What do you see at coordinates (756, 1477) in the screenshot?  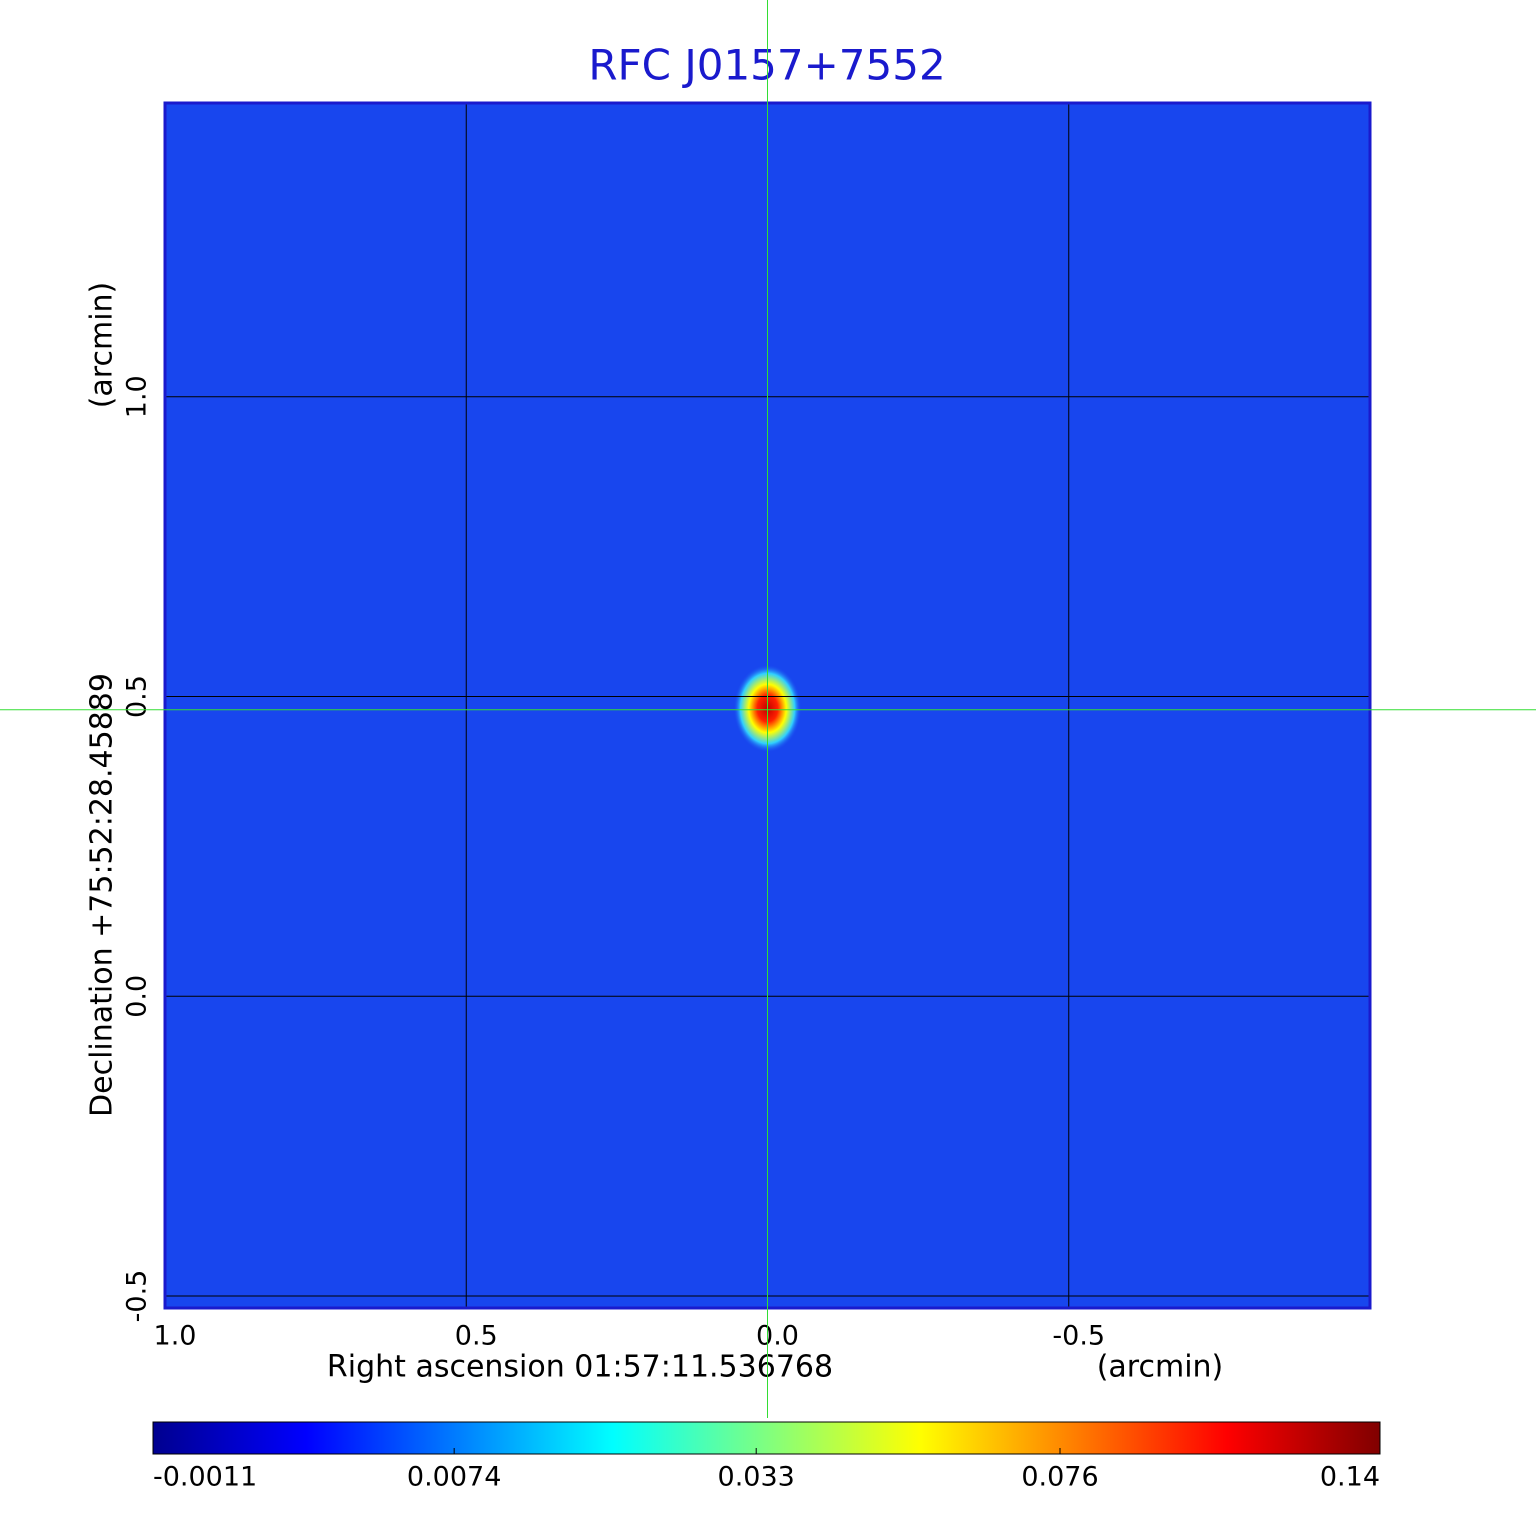 I see `colorbar-tick-label: 0.033` at bounding box center [756, 1477].